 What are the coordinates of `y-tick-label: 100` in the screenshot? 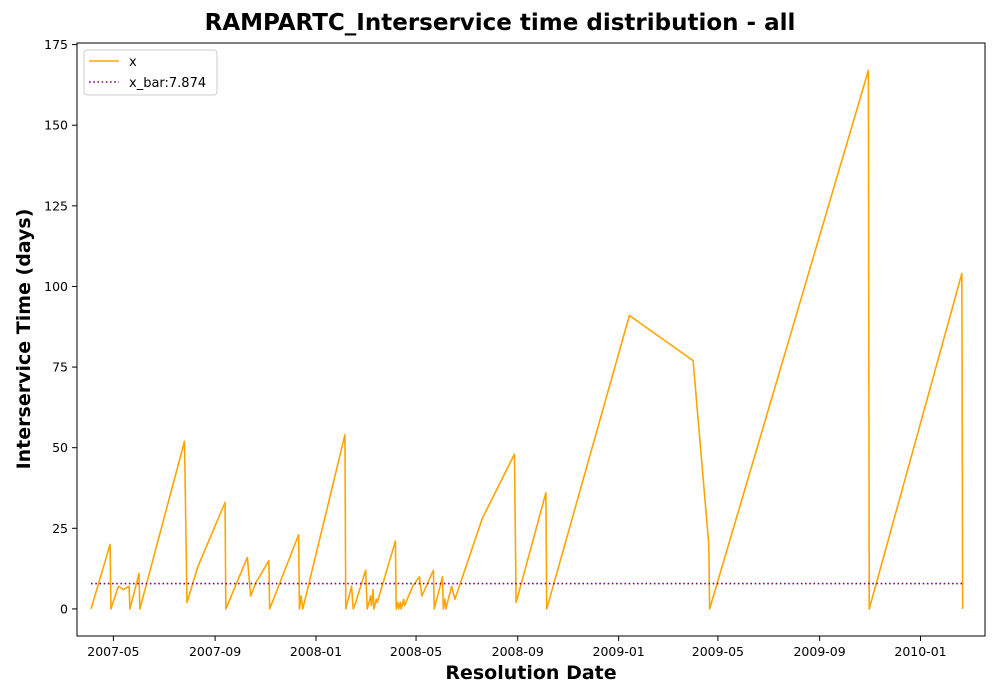 It's located at (56, 286).